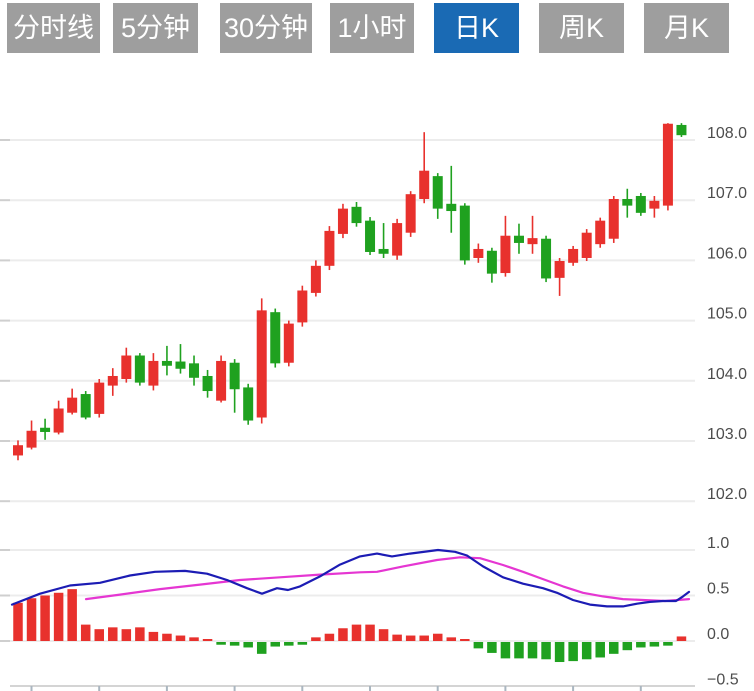  I want to click on timeframe-button-5min: 5分钟, so click(155, 28).